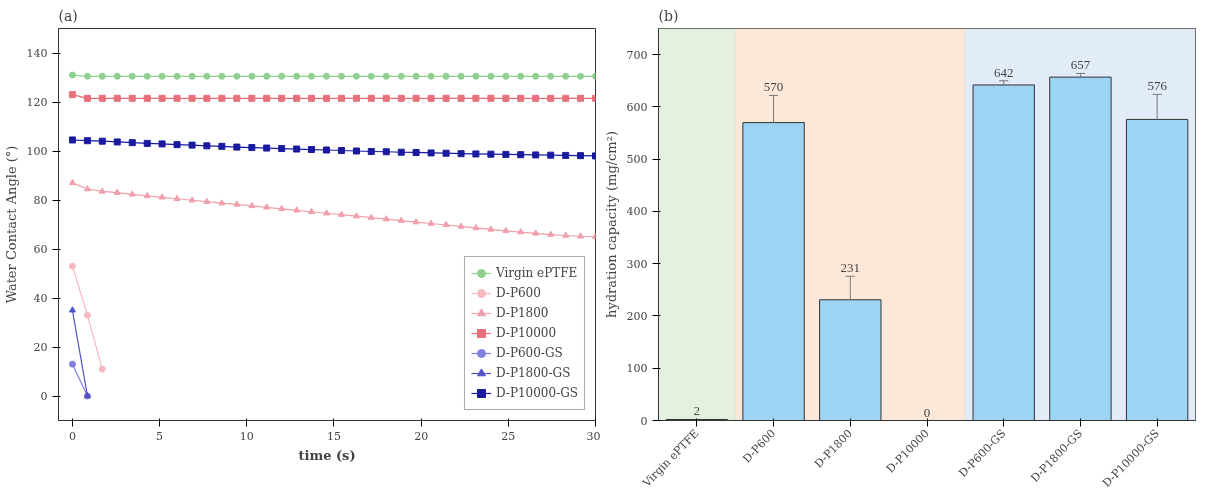 Image resolution: width=1211 pixels, height=497 pixels. Describe the element at coordinates (637, 55) in the screenshot. I see `y-tick-label: 700` at that location.